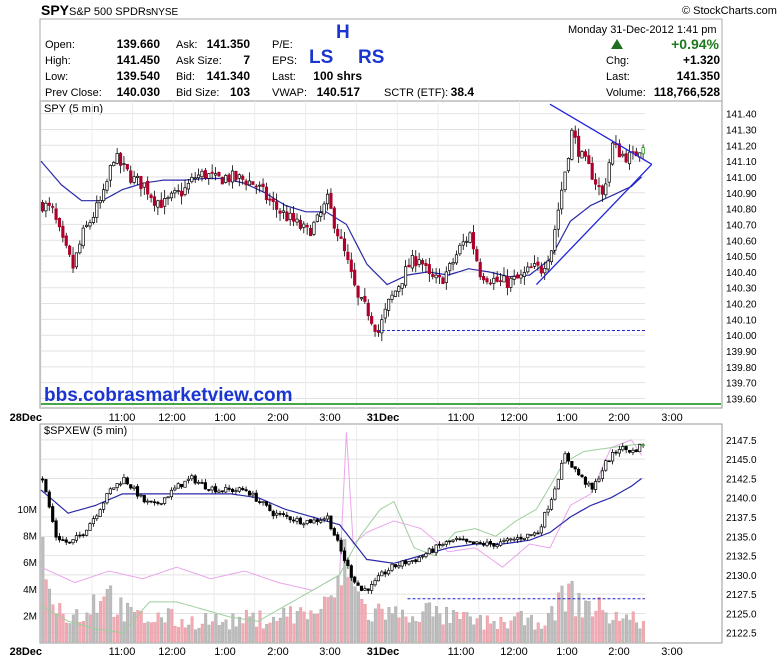 The height and width of the screenshot is (664, 780). Describe the element at coordinates (58, 61) in the screenshot. I see `quote-label: High:` at that location.